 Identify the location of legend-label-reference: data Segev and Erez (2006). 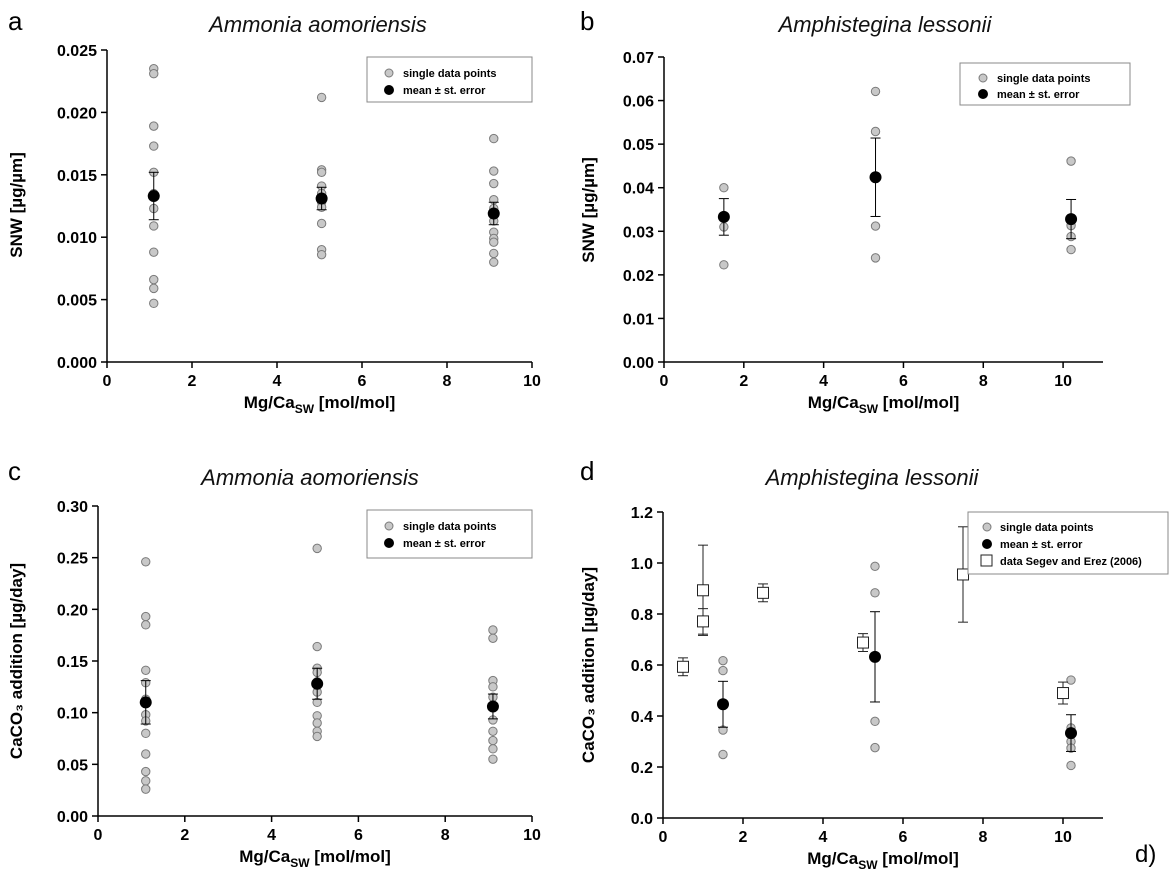
(1071, 562).